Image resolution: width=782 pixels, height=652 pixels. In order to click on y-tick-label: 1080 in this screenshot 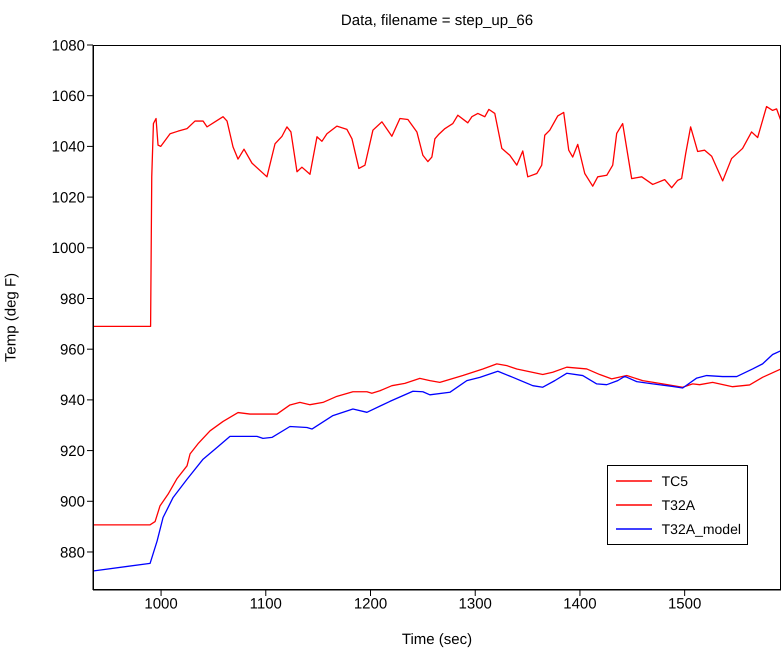, I will do `click(68, 45)`.